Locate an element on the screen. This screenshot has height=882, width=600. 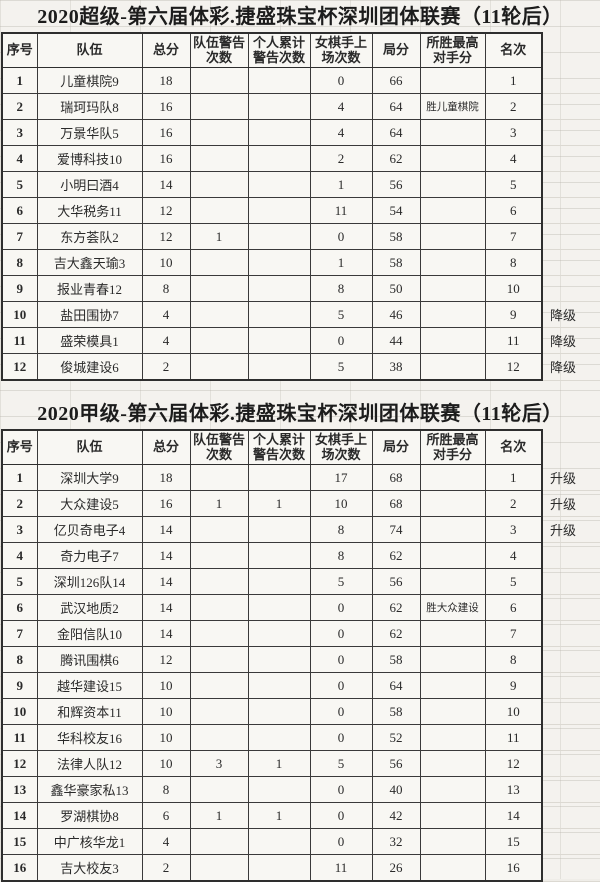
cell-team: 罗湖棋协8 is located at coordinates (89, 815).